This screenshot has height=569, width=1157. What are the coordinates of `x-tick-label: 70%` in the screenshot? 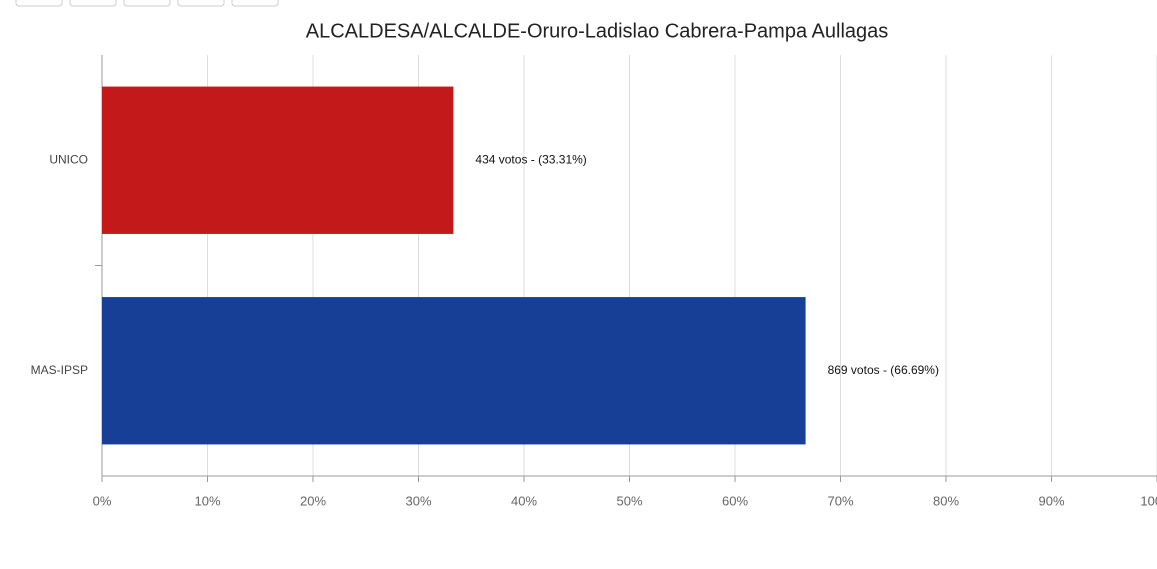 It's located at (840, 500).